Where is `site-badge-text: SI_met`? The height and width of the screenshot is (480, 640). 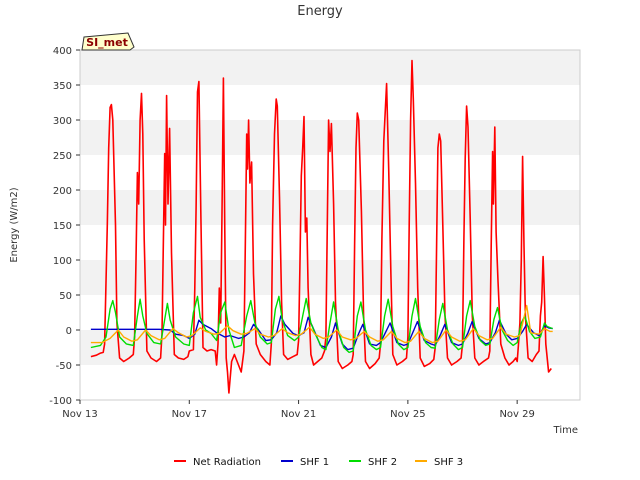 site-badge-text: SI_met is located at coordinates (107, 42).